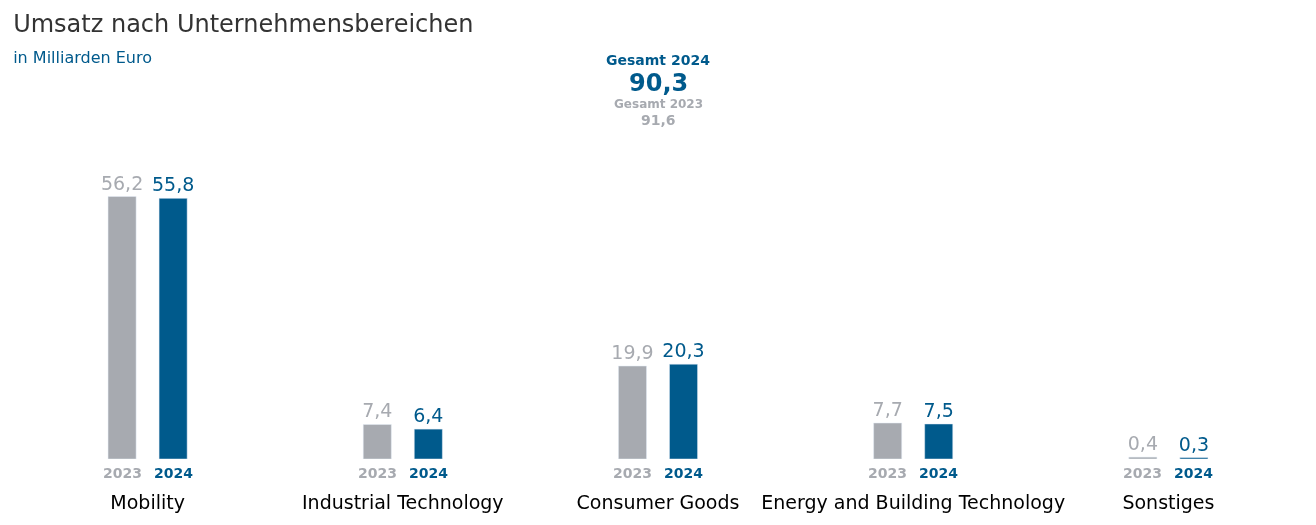 This screenshot has width=1316, height=525. Describe the element at coordinates (658, 502) in the screenshot. I see `x-tick-label: Consumer Goods` at that location.